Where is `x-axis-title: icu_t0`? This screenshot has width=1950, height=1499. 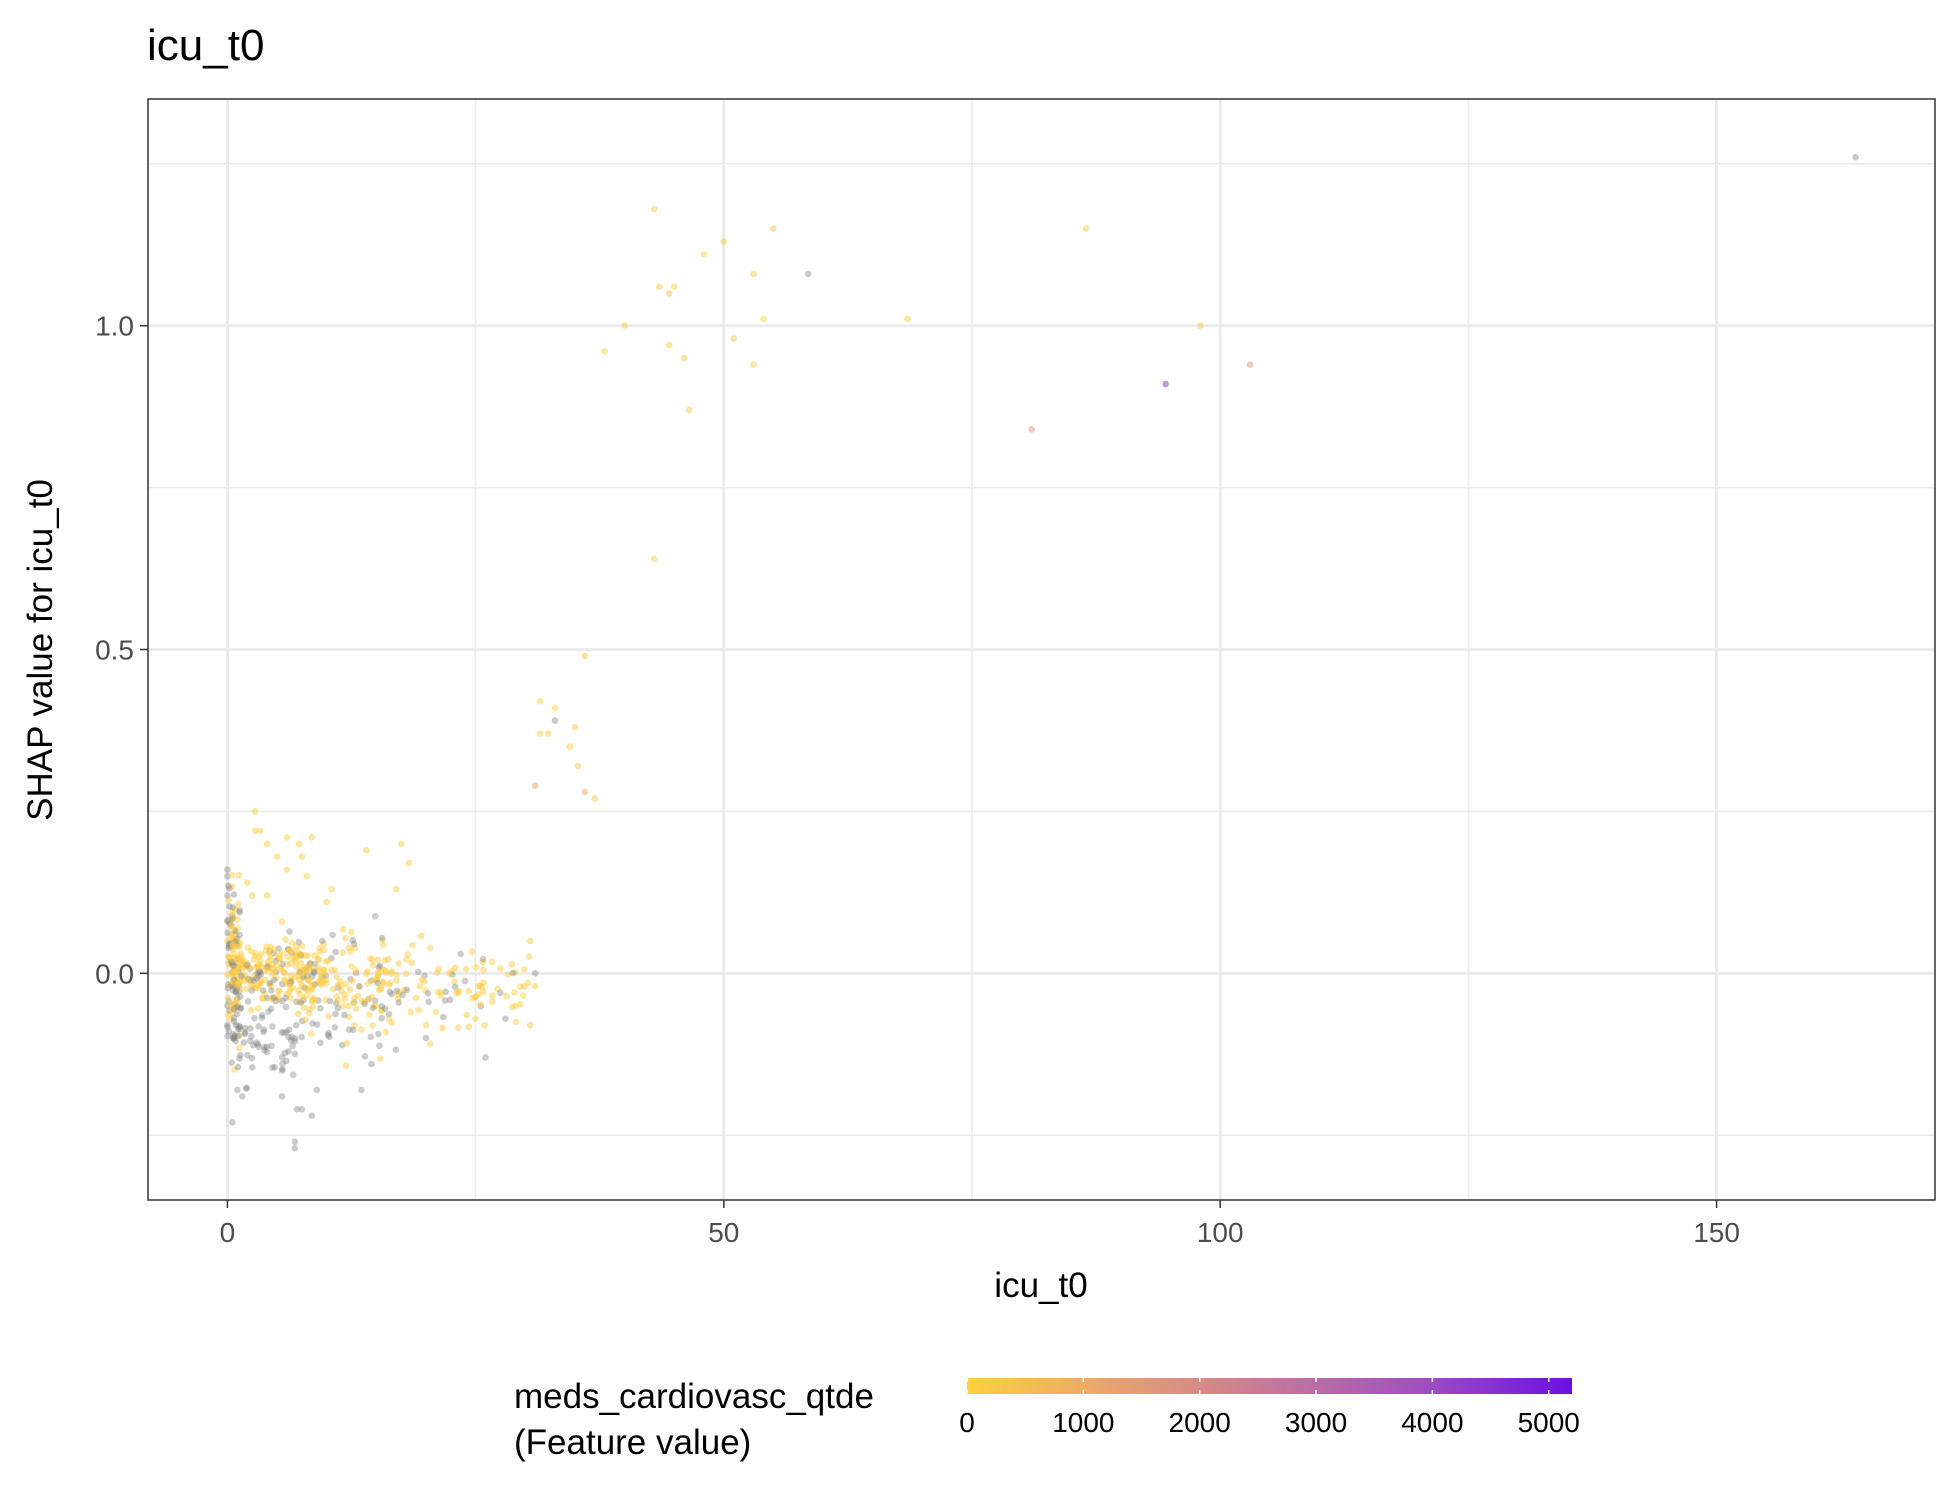 x-axis-title: icu_t0 is located at coordinates (1040, 1285).